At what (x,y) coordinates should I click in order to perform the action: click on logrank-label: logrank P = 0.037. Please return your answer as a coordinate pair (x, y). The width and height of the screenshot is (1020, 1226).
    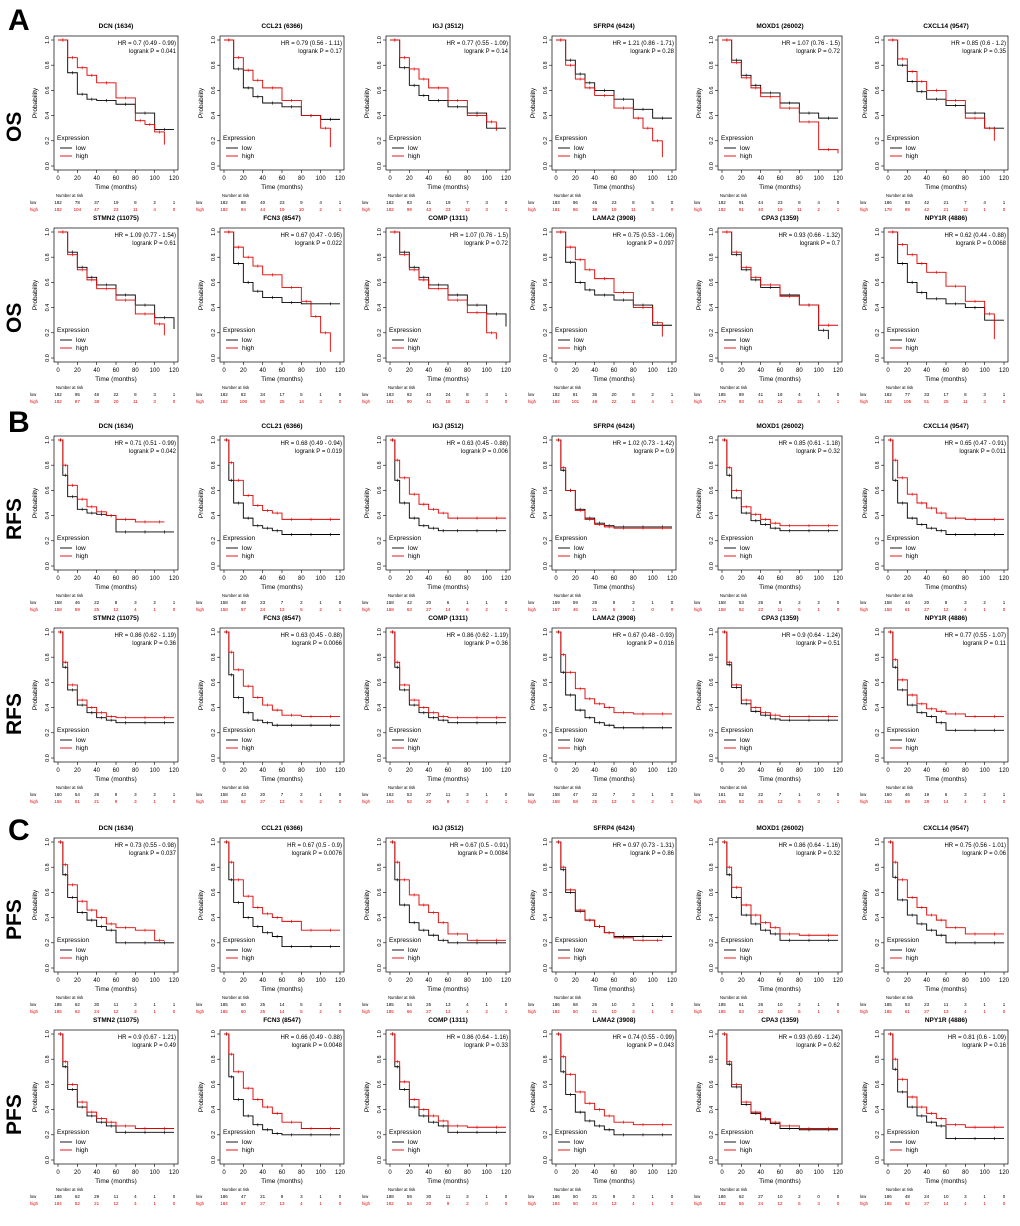
    Looking at the image, I should click on (153, 854).